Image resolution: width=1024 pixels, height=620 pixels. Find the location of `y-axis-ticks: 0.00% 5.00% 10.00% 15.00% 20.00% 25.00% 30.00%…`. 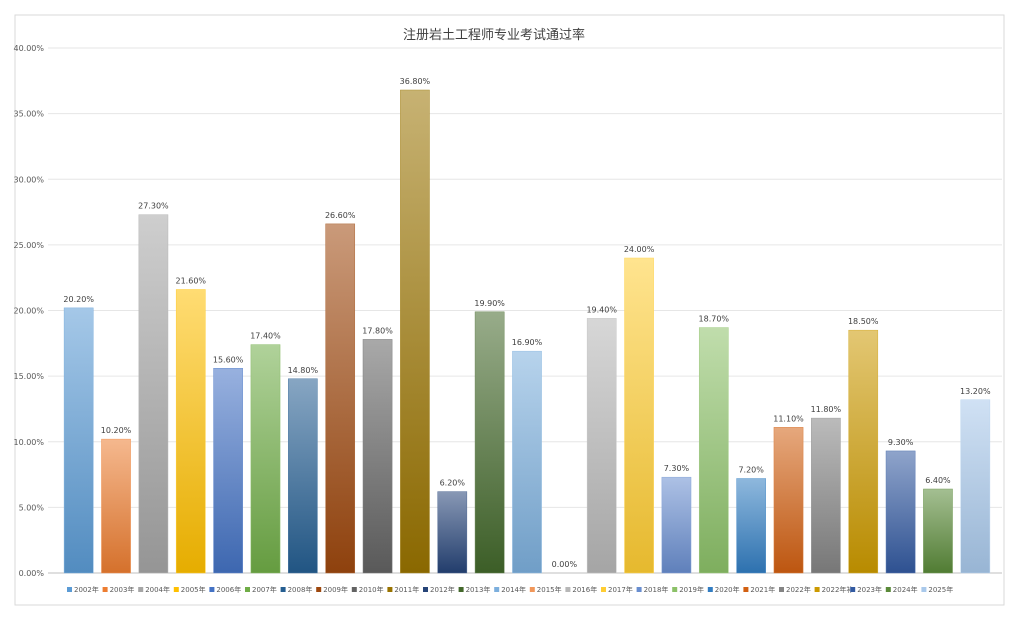

y-axis-ticks: 0.00% 5.00% 10.00% 15.00% 20.00% 25.00% 30.00%… is located at coordinates (28, 311).